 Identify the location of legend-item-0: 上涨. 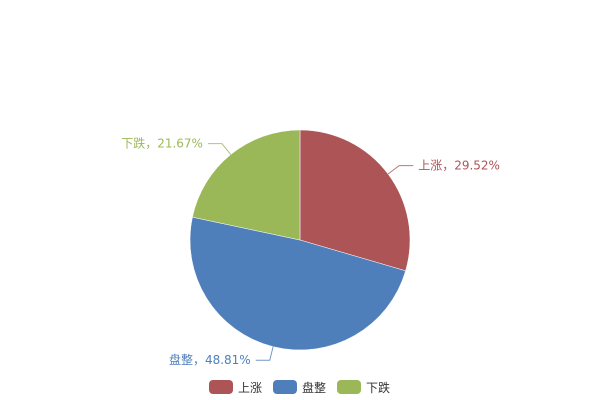
(235, 387).